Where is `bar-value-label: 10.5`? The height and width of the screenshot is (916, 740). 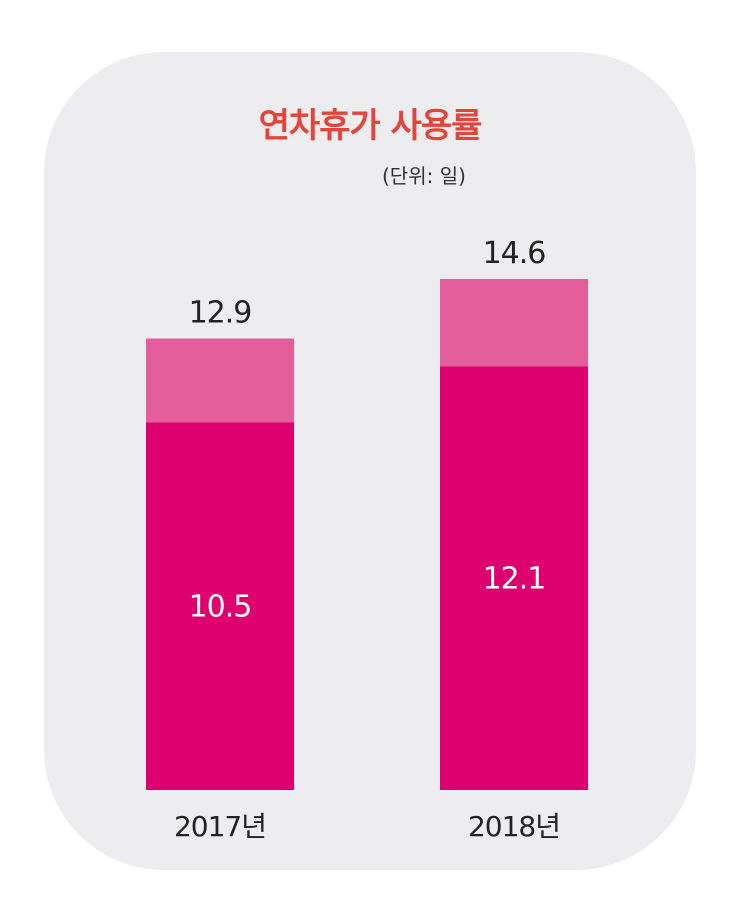
bar-value-label: 10.5 is located at coordinates (220, 606).